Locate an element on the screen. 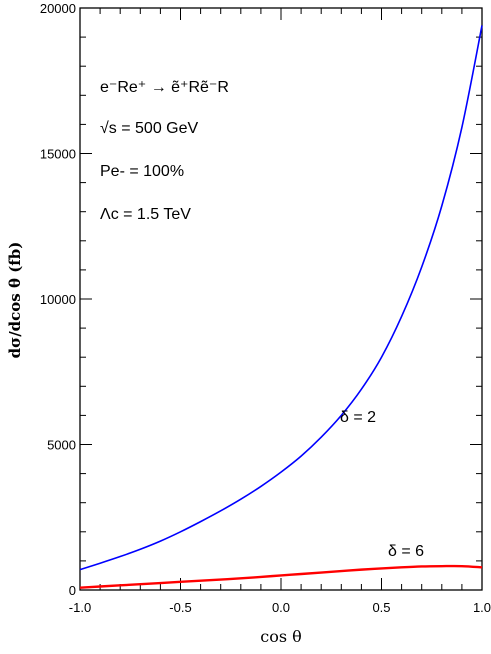  series-label-delta-6: δ = 6 is located at coordinates (406, 551).